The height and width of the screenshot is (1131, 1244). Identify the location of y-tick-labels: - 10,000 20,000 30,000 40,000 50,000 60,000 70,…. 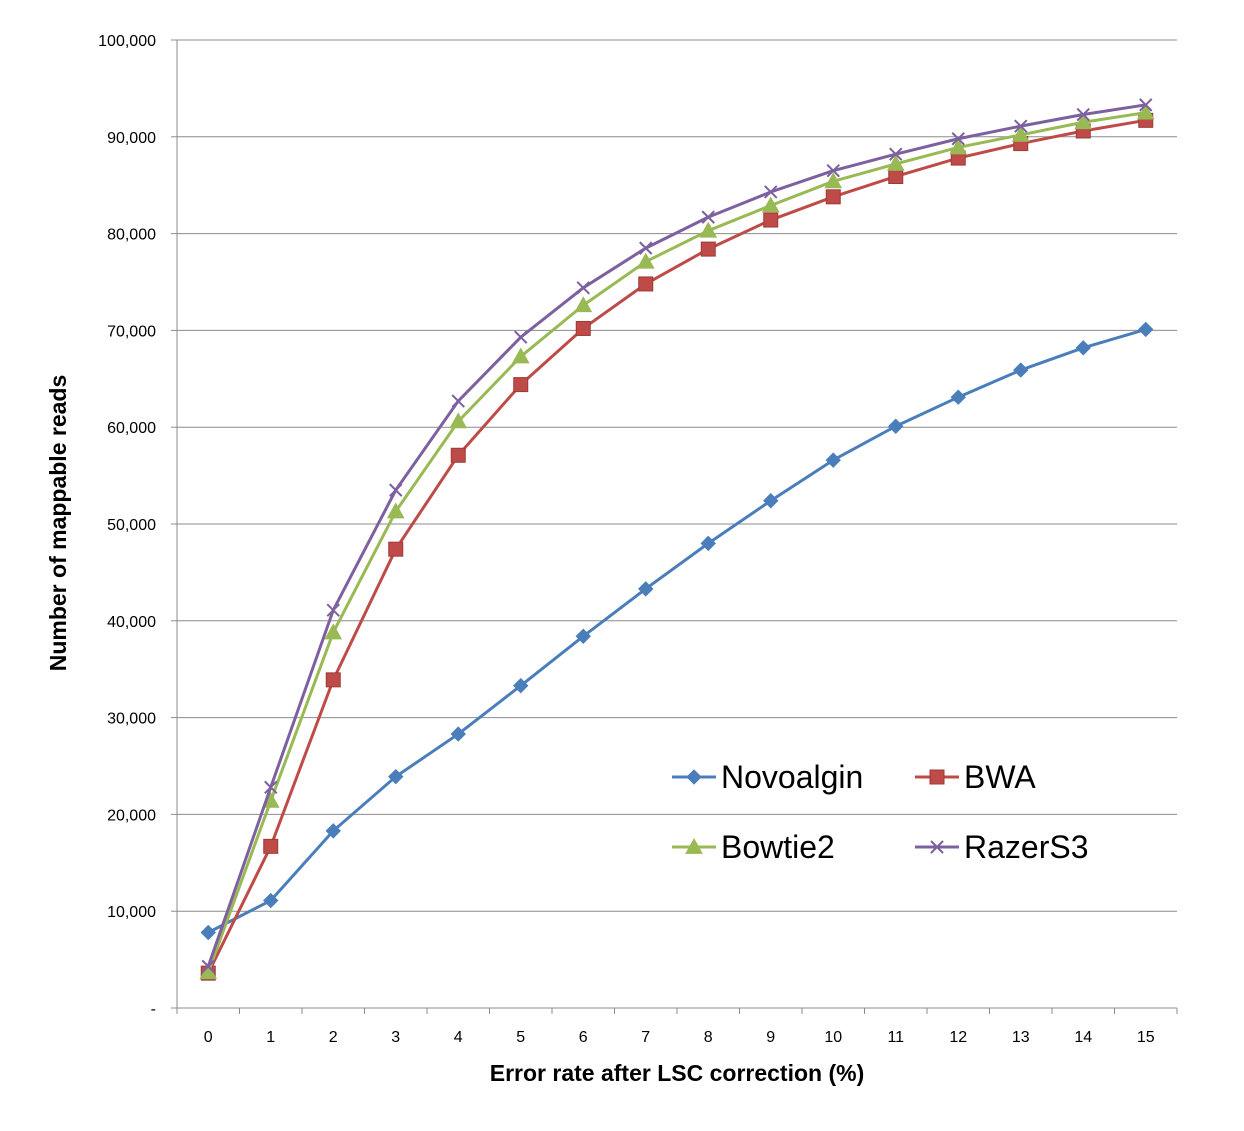
(127, 525).